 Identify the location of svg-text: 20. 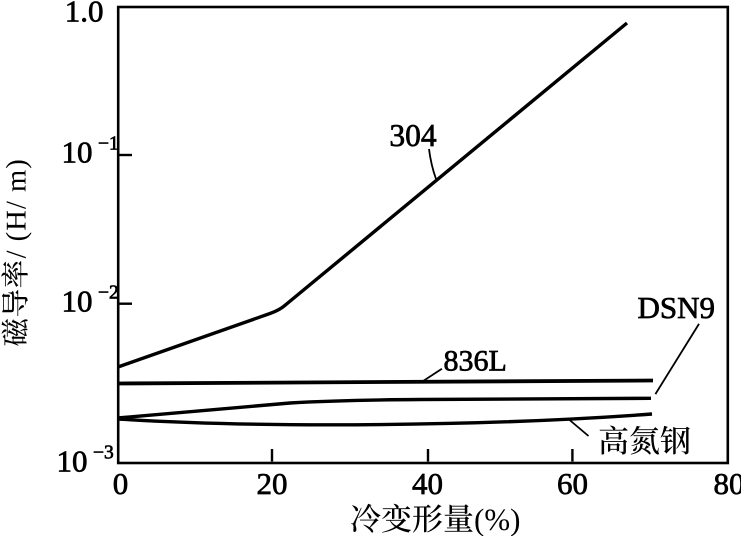
(272, 483).